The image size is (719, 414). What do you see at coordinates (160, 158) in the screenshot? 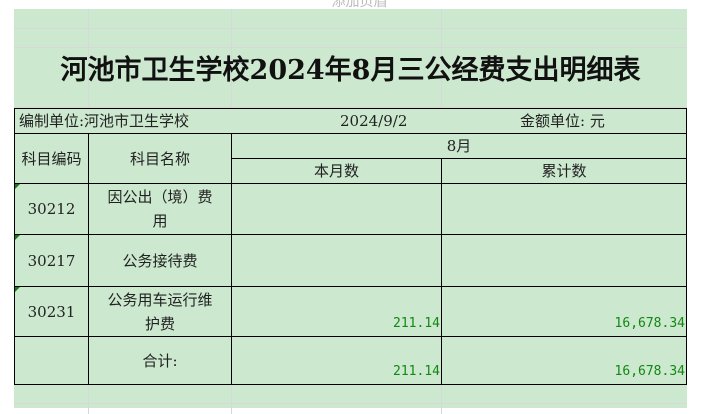
I see `header-name: 科目名称` at bounding box center [160, 158].